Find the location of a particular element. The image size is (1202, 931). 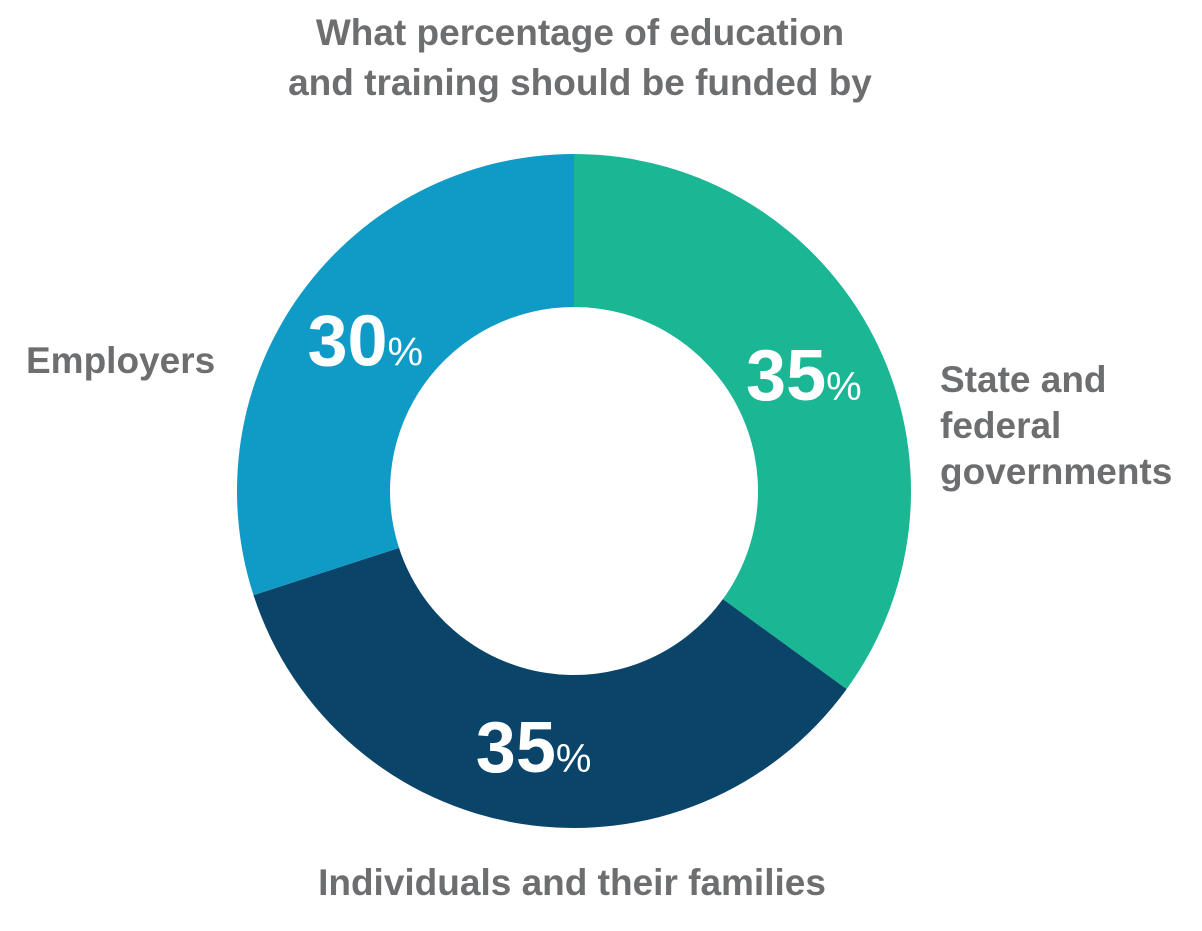

value-number-individuals: 35 is located at coordinates (516, 748).